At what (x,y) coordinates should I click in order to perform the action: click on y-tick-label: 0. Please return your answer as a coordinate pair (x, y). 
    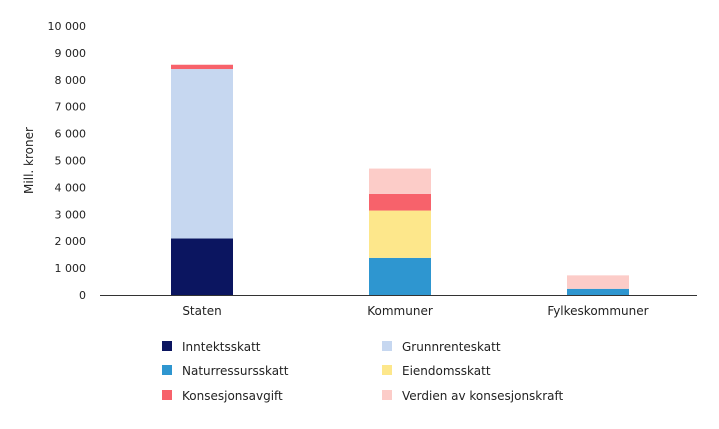
    Looking at the image, I should click on (82, 295).